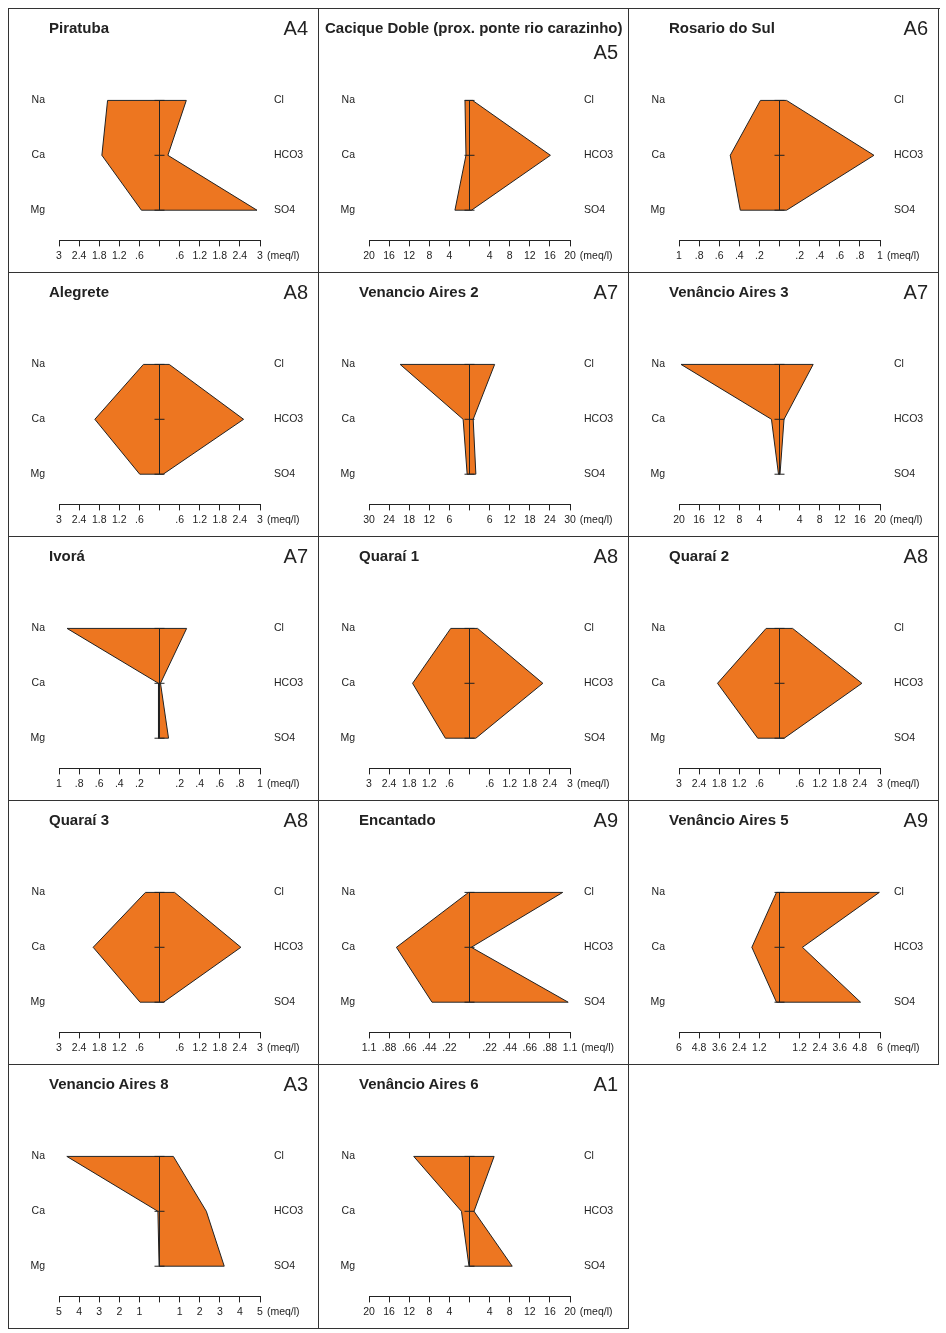 Image resolution: width=946 pixels, height=1333 pixels. What do you see at coordinates (296, 292) in the screenshot?
I see `text: A8` at bounding box center [296, 292].